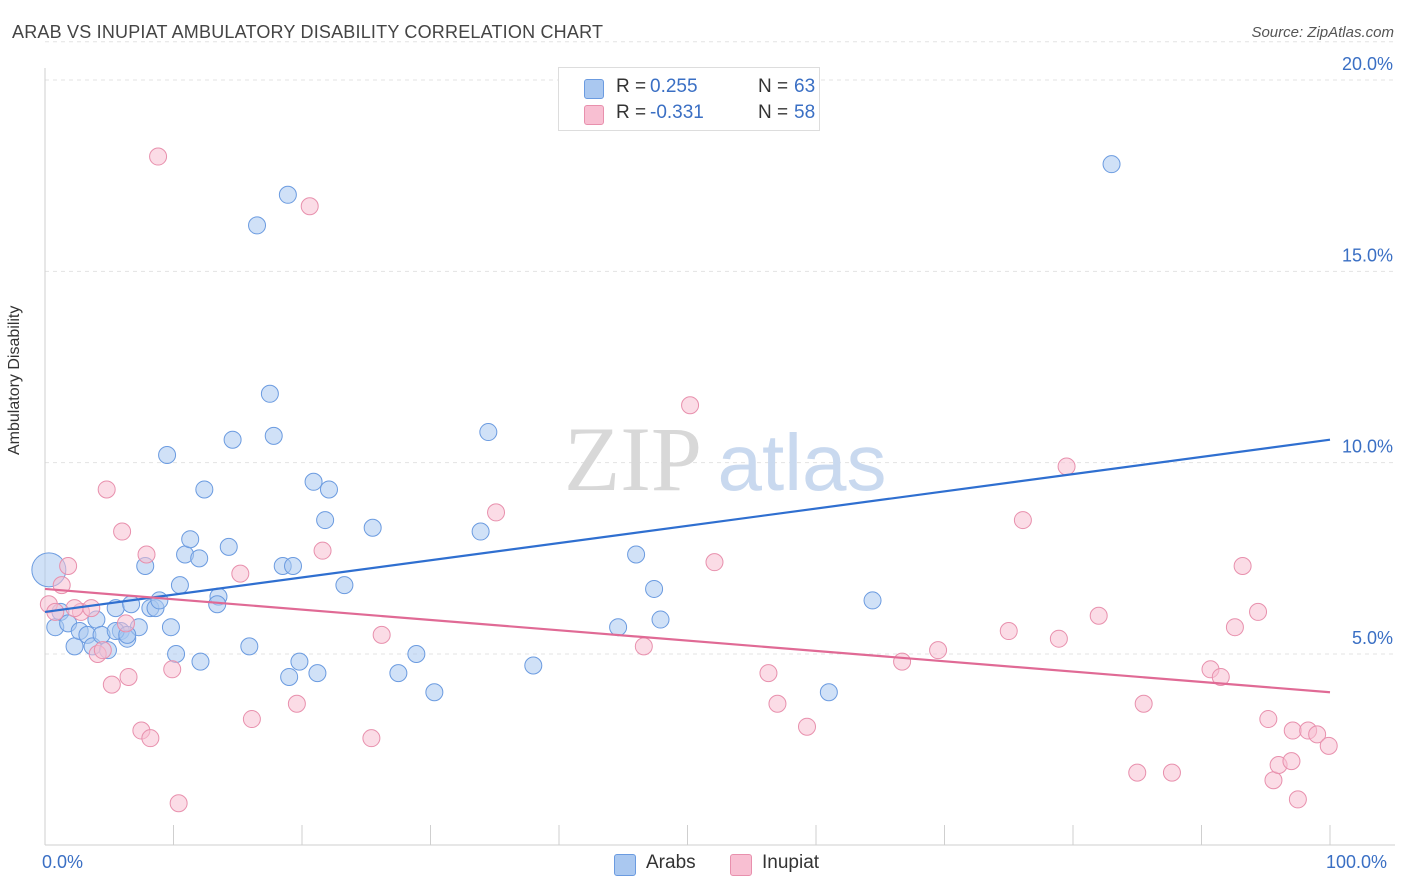 This screenshot has width=1406, height=892. What do you see at coordinates (805, 86) in the screenshot?
I see `stats-n-value: 63` at bounding box center [805, 86].